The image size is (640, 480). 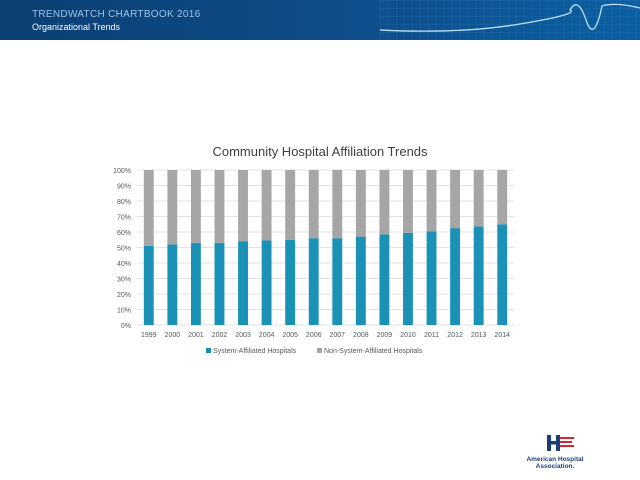 I want to click on legend-label: Non-System-Affiliated Hospitals, so click(x=373, y=351).